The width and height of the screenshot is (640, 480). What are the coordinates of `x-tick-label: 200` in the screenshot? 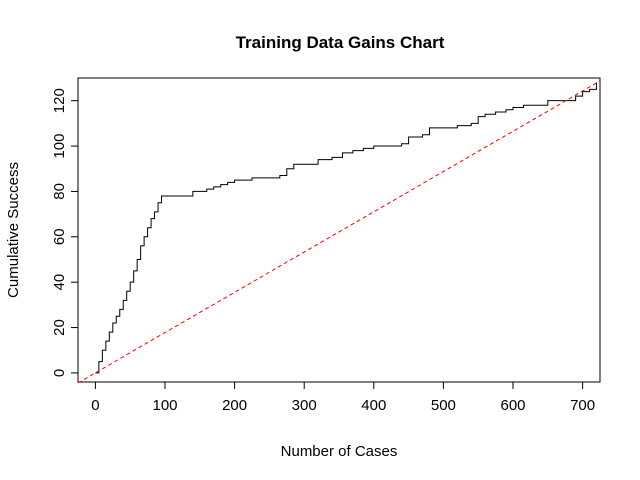 It's located at (234, 405).